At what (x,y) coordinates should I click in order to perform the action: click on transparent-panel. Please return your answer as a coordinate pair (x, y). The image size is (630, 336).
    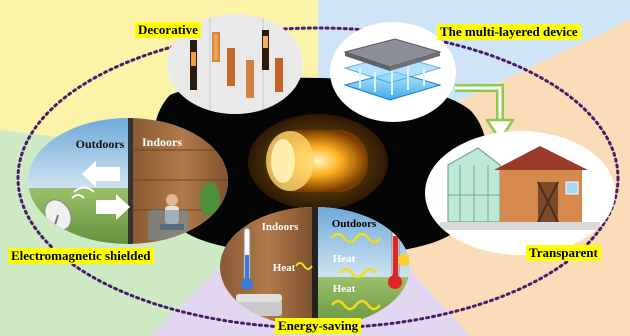
    Looking at the image, I should click on (520, 193).